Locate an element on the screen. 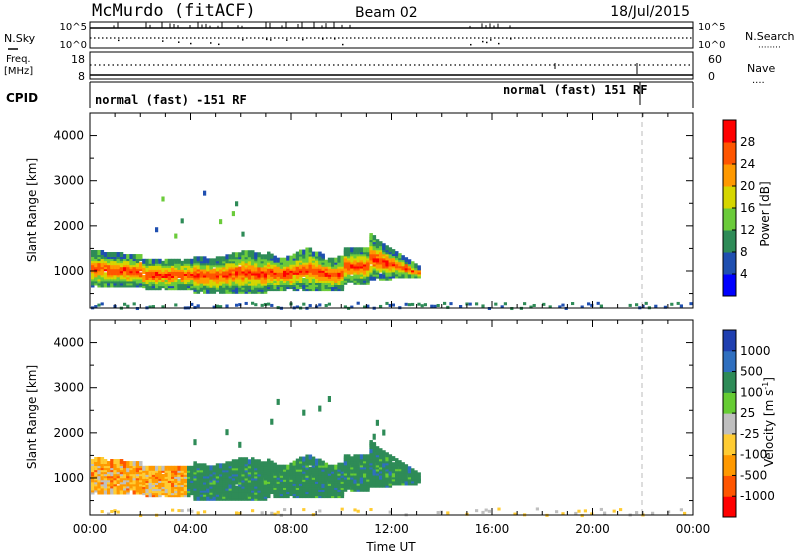 Image resolution: width=800 pixels, height=554 pixels. nave-tick-bottom: 0 is located at coordinates (711, 76).